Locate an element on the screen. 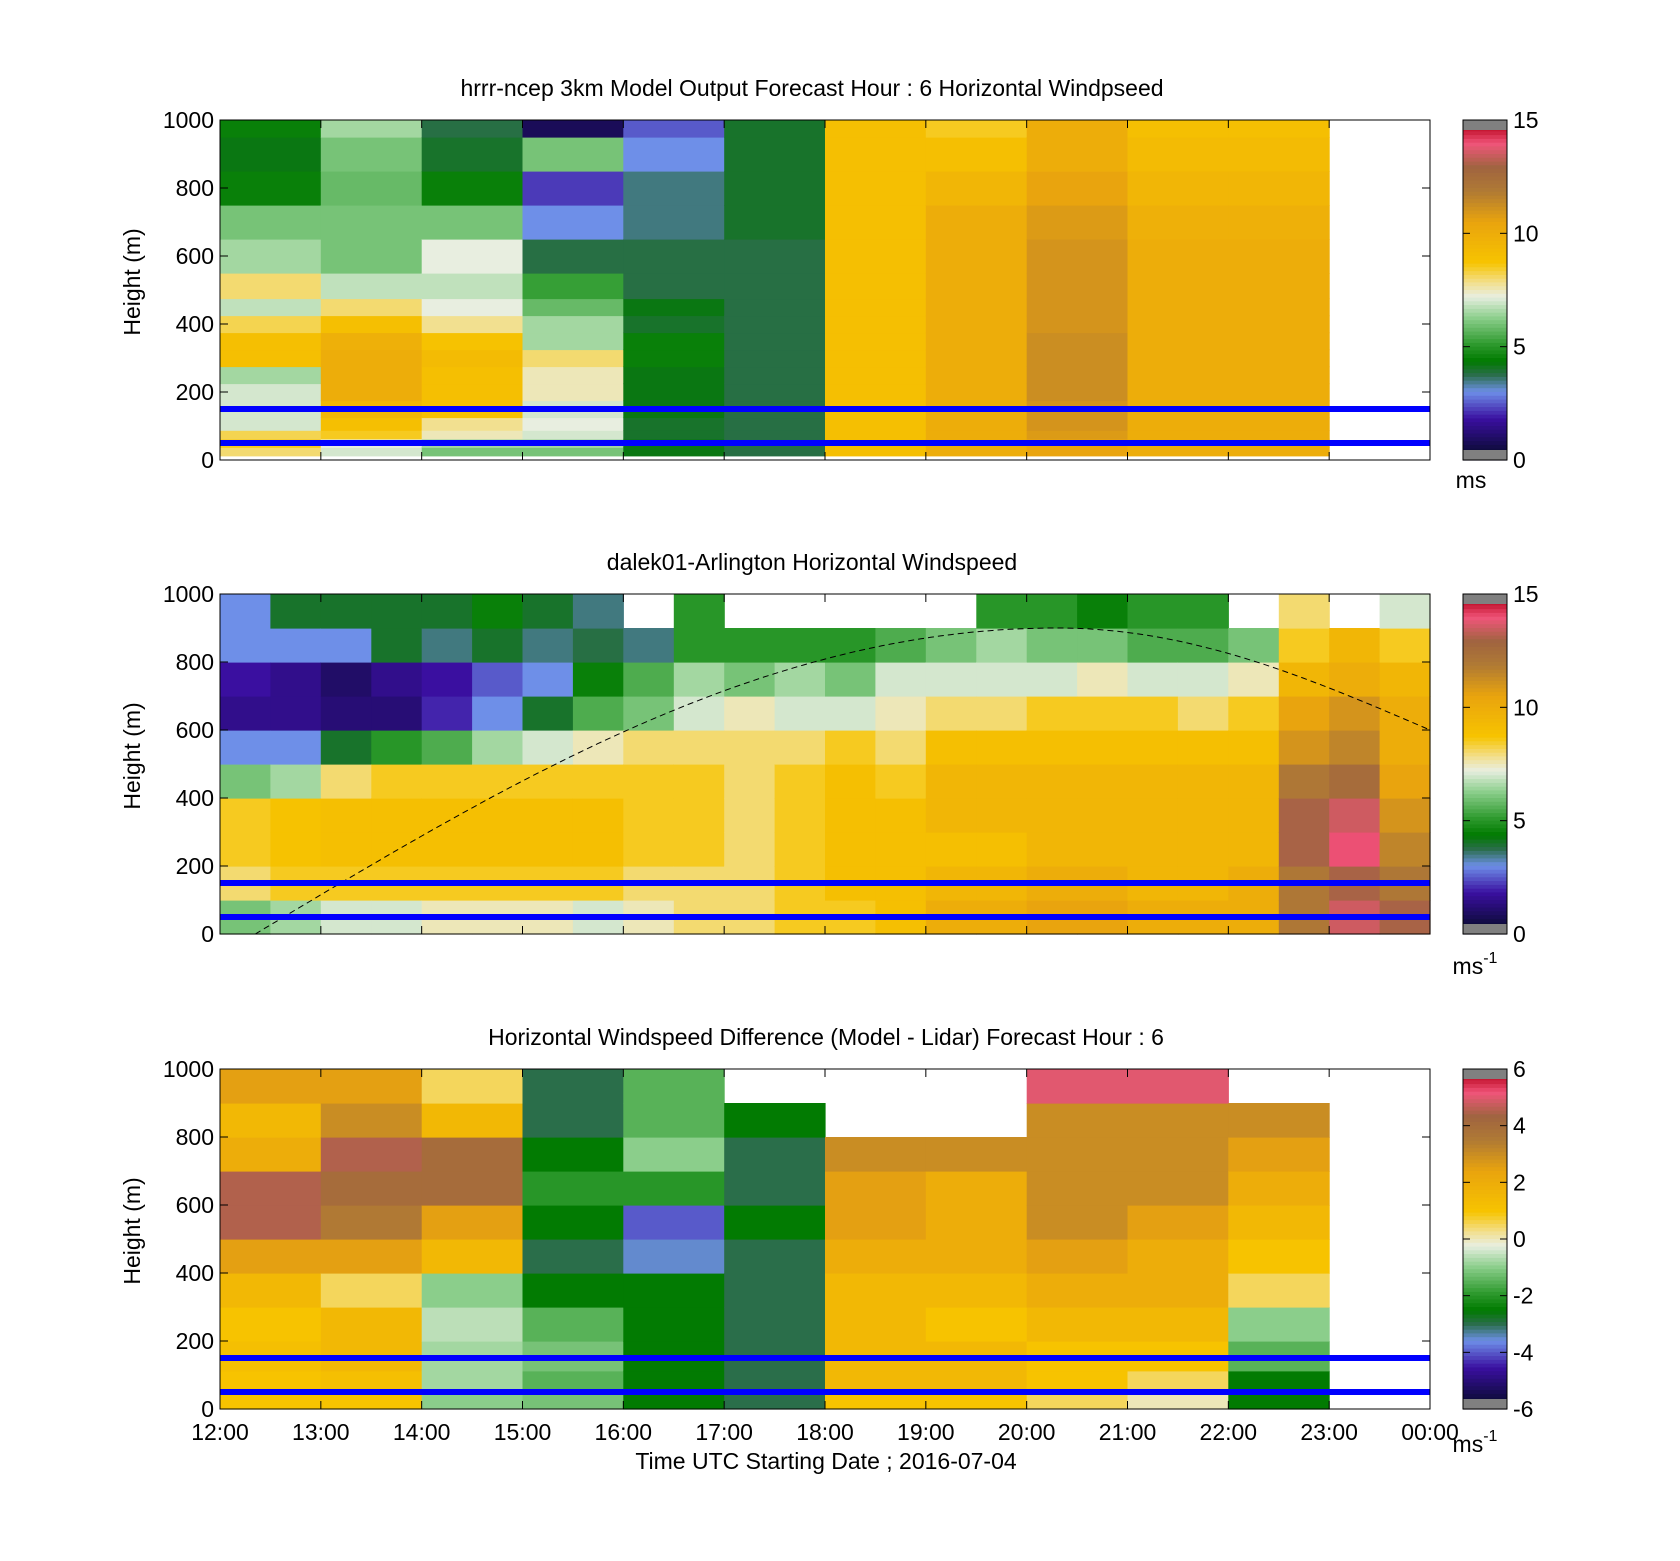  y-axis-label: Height (m) is located at coordinates (132, 281).